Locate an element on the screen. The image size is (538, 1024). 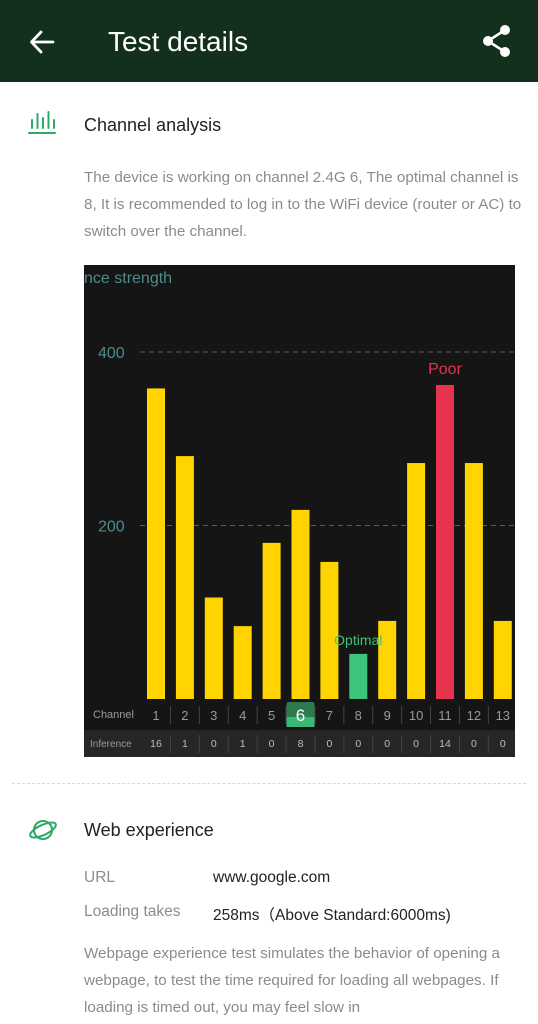
planet-icon is located at coordinates (43, 832).